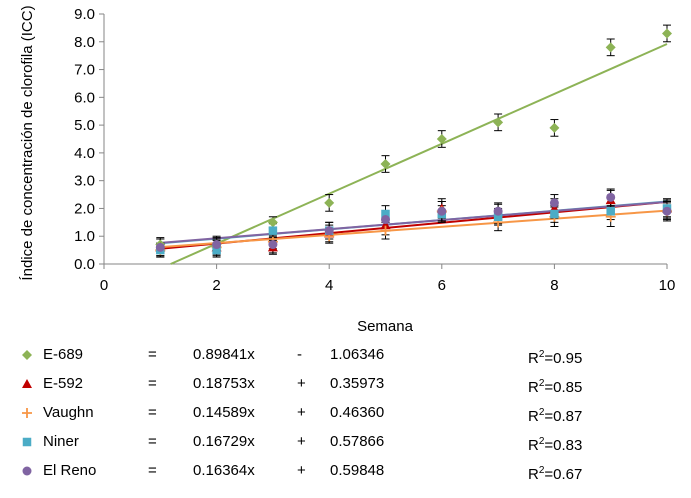 Image resolution: width=691 pixels, height=498 pixels. I want to click on legend-marker-diamond, so click(27, 355).